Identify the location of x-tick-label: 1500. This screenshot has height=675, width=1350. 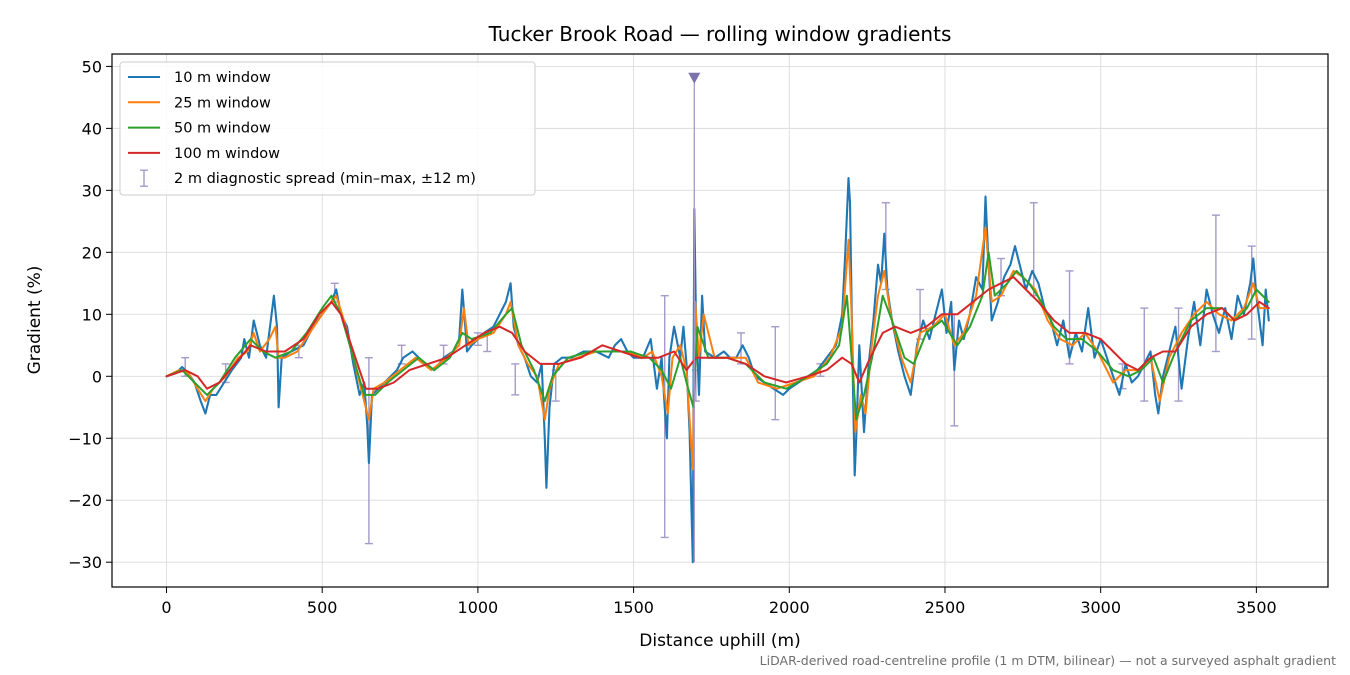
(633, 607).